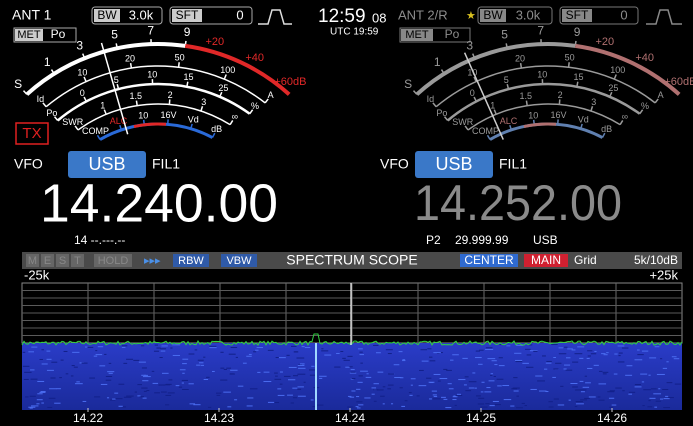 The width and height of the screenshot is (693, 426). Describe the element at coordinates (663, 274) in the screenshot. I see `right-edge: +25k` at that location.